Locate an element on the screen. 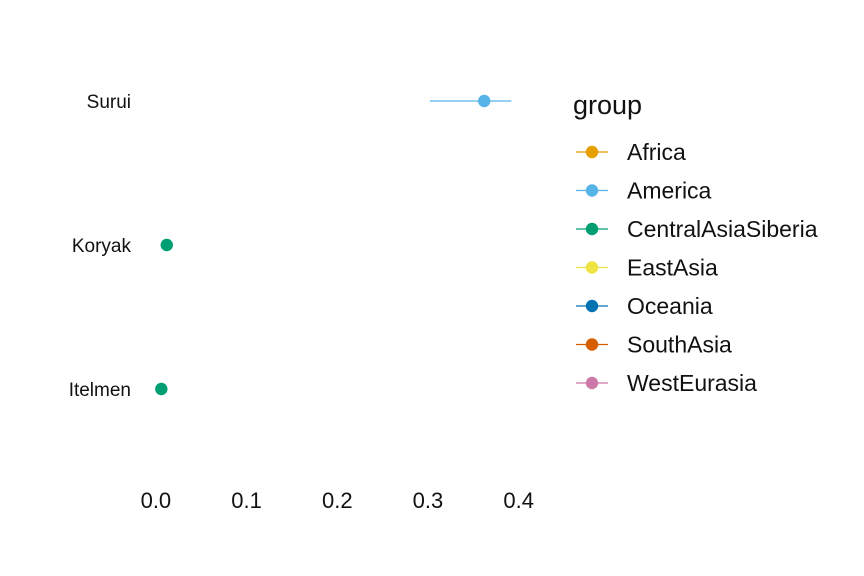 This screenshot has height=576, width=864. legend-label: SouthAsia is located at coordinates (679, 345).